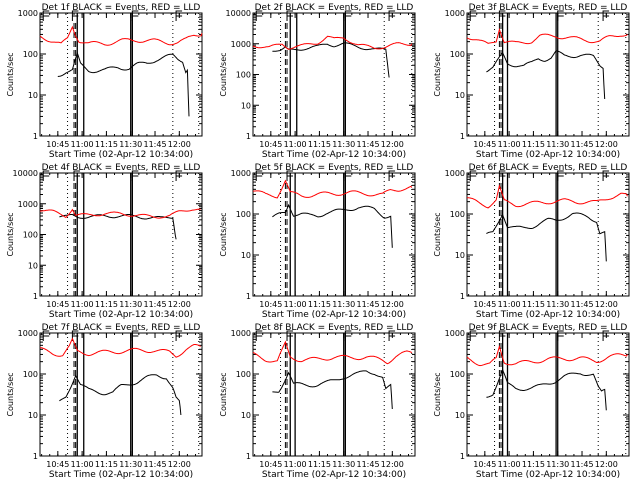 This screenshot has width=640, height=480. Describe the element at coordinates (334, 168) in the screenshot. I see `panel-title: Det 5f BLACK = Events, RED = LLD` at that location.